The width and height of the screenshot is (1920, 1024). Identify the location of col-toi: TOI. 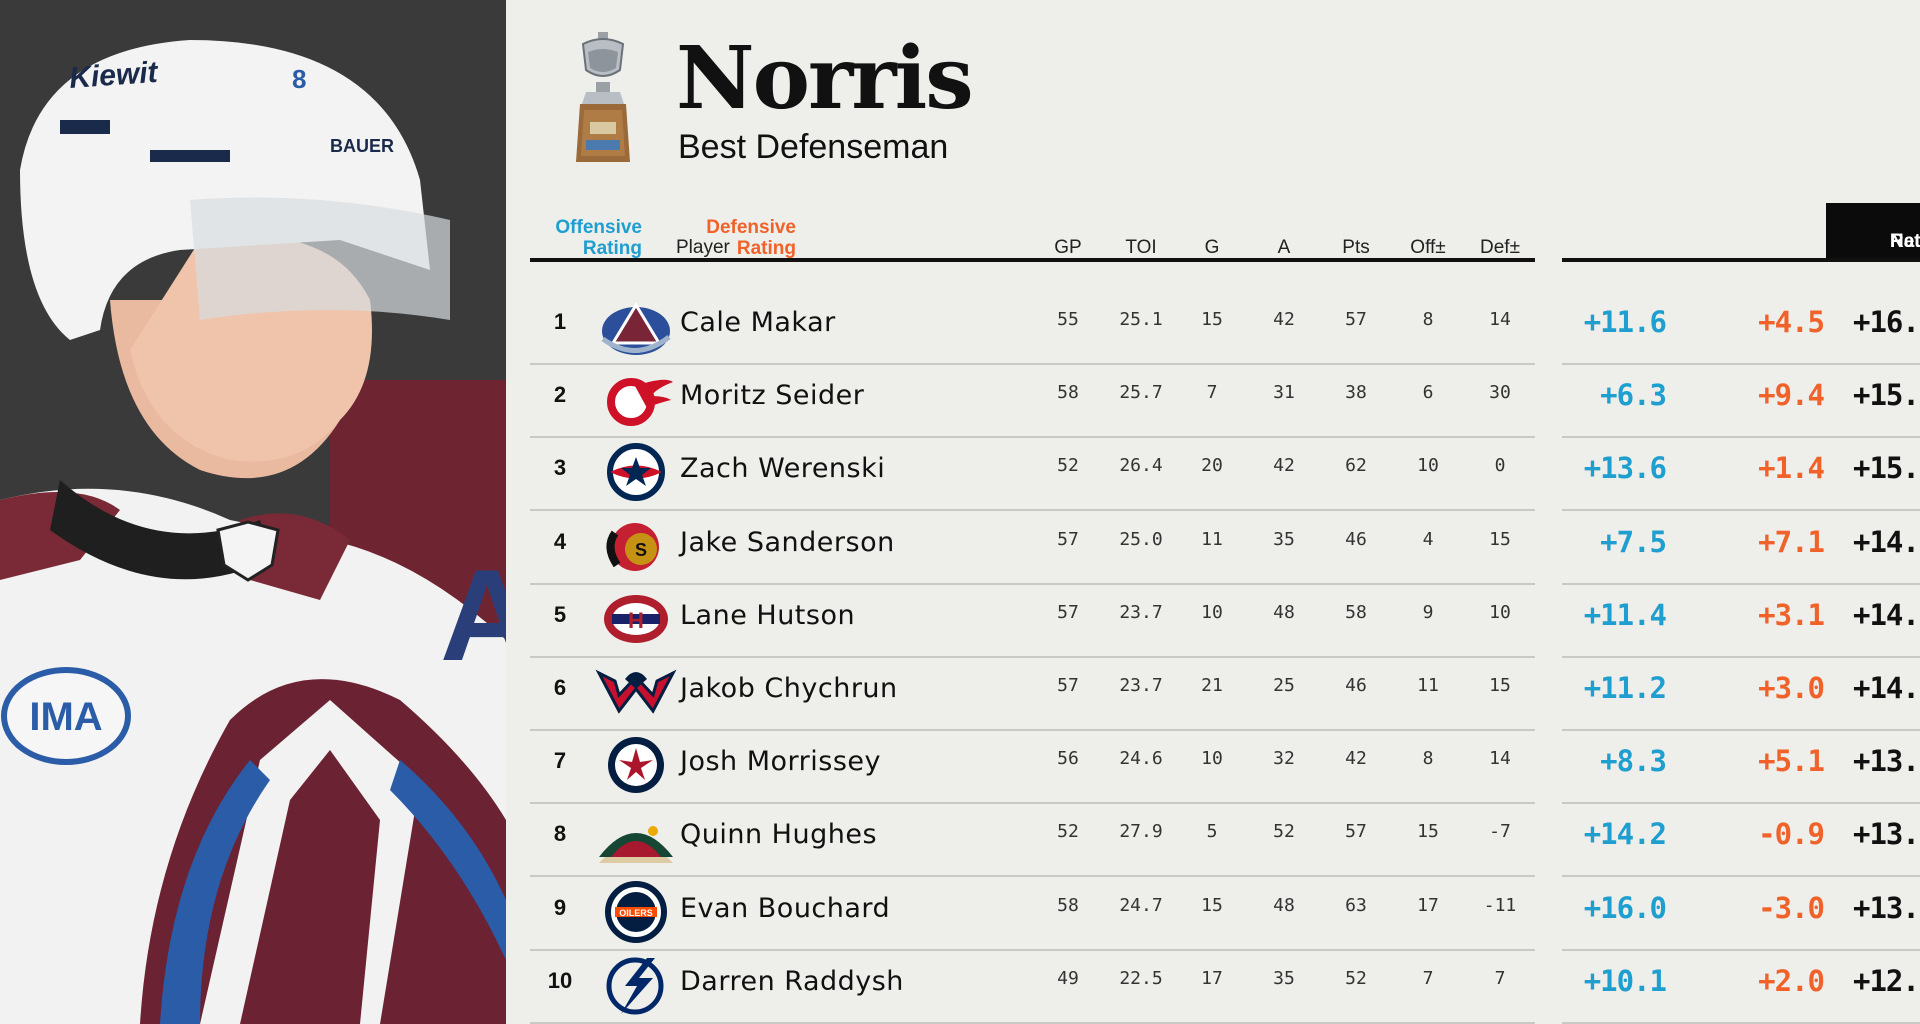
(1141, 247).